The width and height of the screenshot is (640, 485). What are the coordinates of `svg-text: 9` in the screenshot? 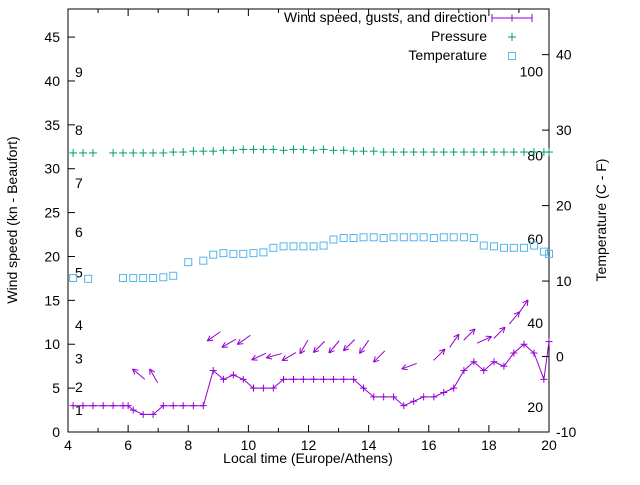 It's located at (79, 72).